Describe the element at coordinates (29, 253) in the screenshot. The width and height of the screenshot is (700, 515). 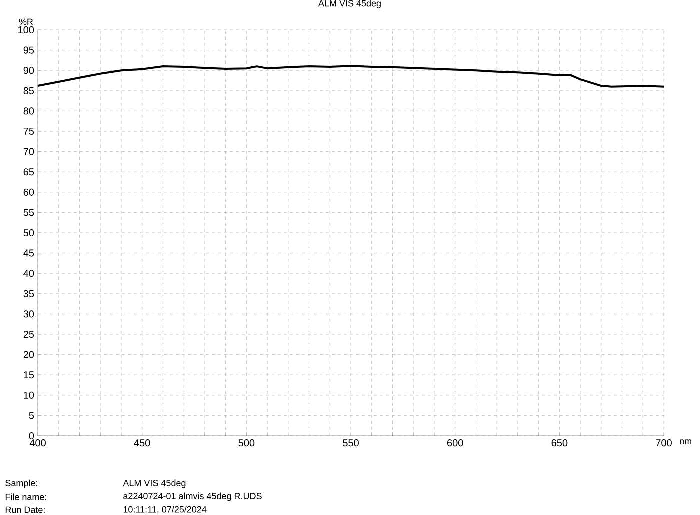
I see `y-tick-label: 45` at that location.